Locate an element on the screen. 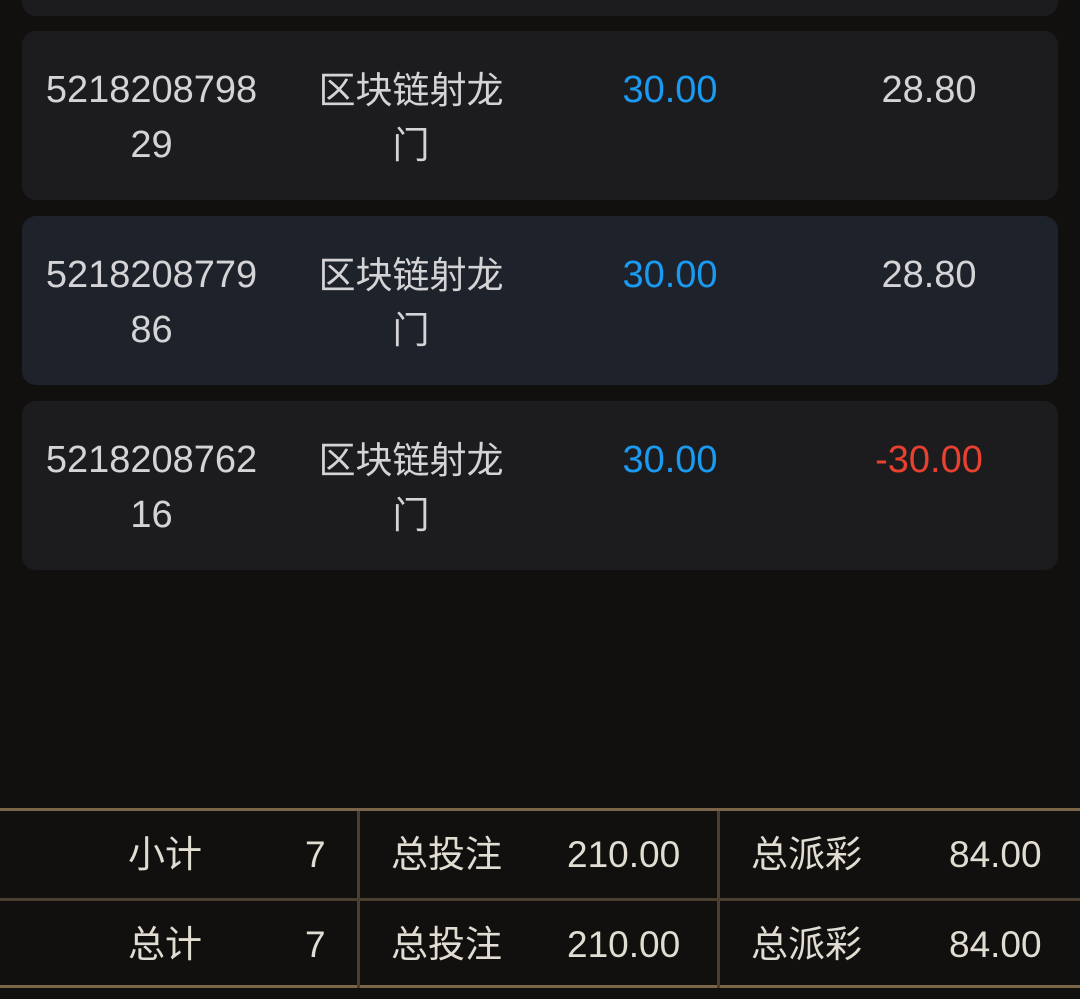  order-id: 521820876216 is located at coordinates (151, 487).